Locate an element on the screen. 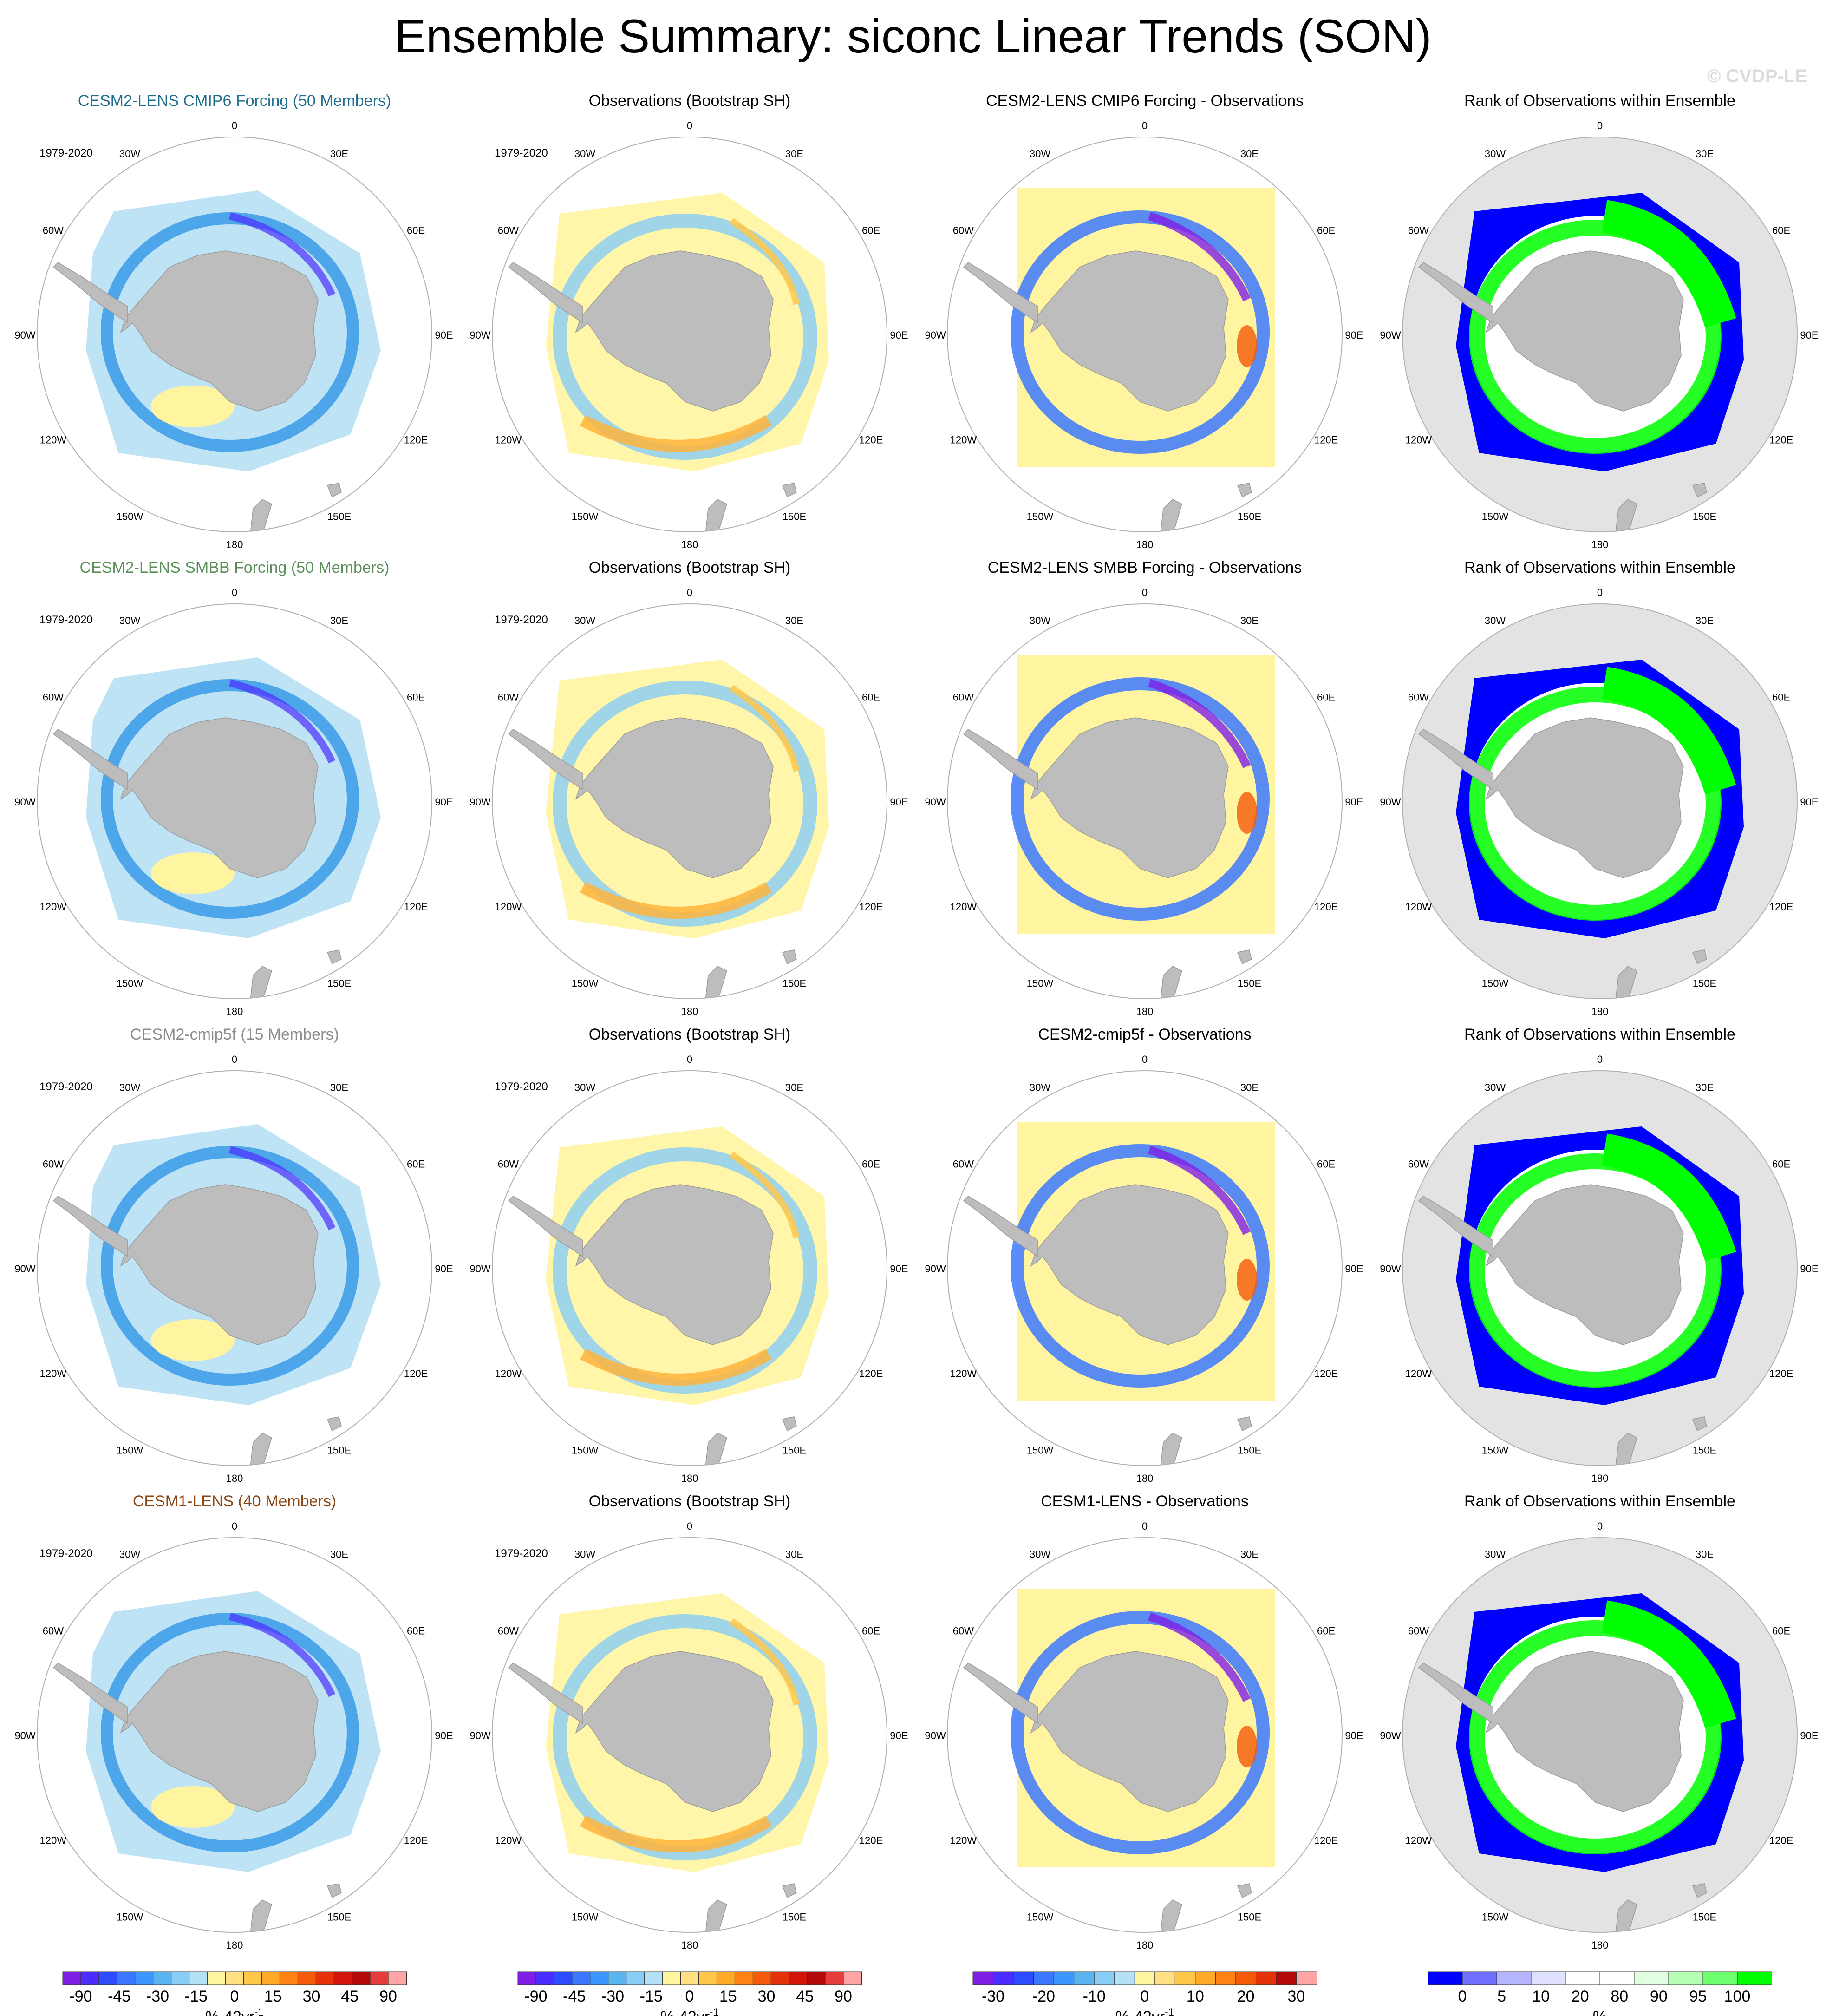  panel-title: CESM2-cmip5f - Observations is located at coordinates (1144, 1034).